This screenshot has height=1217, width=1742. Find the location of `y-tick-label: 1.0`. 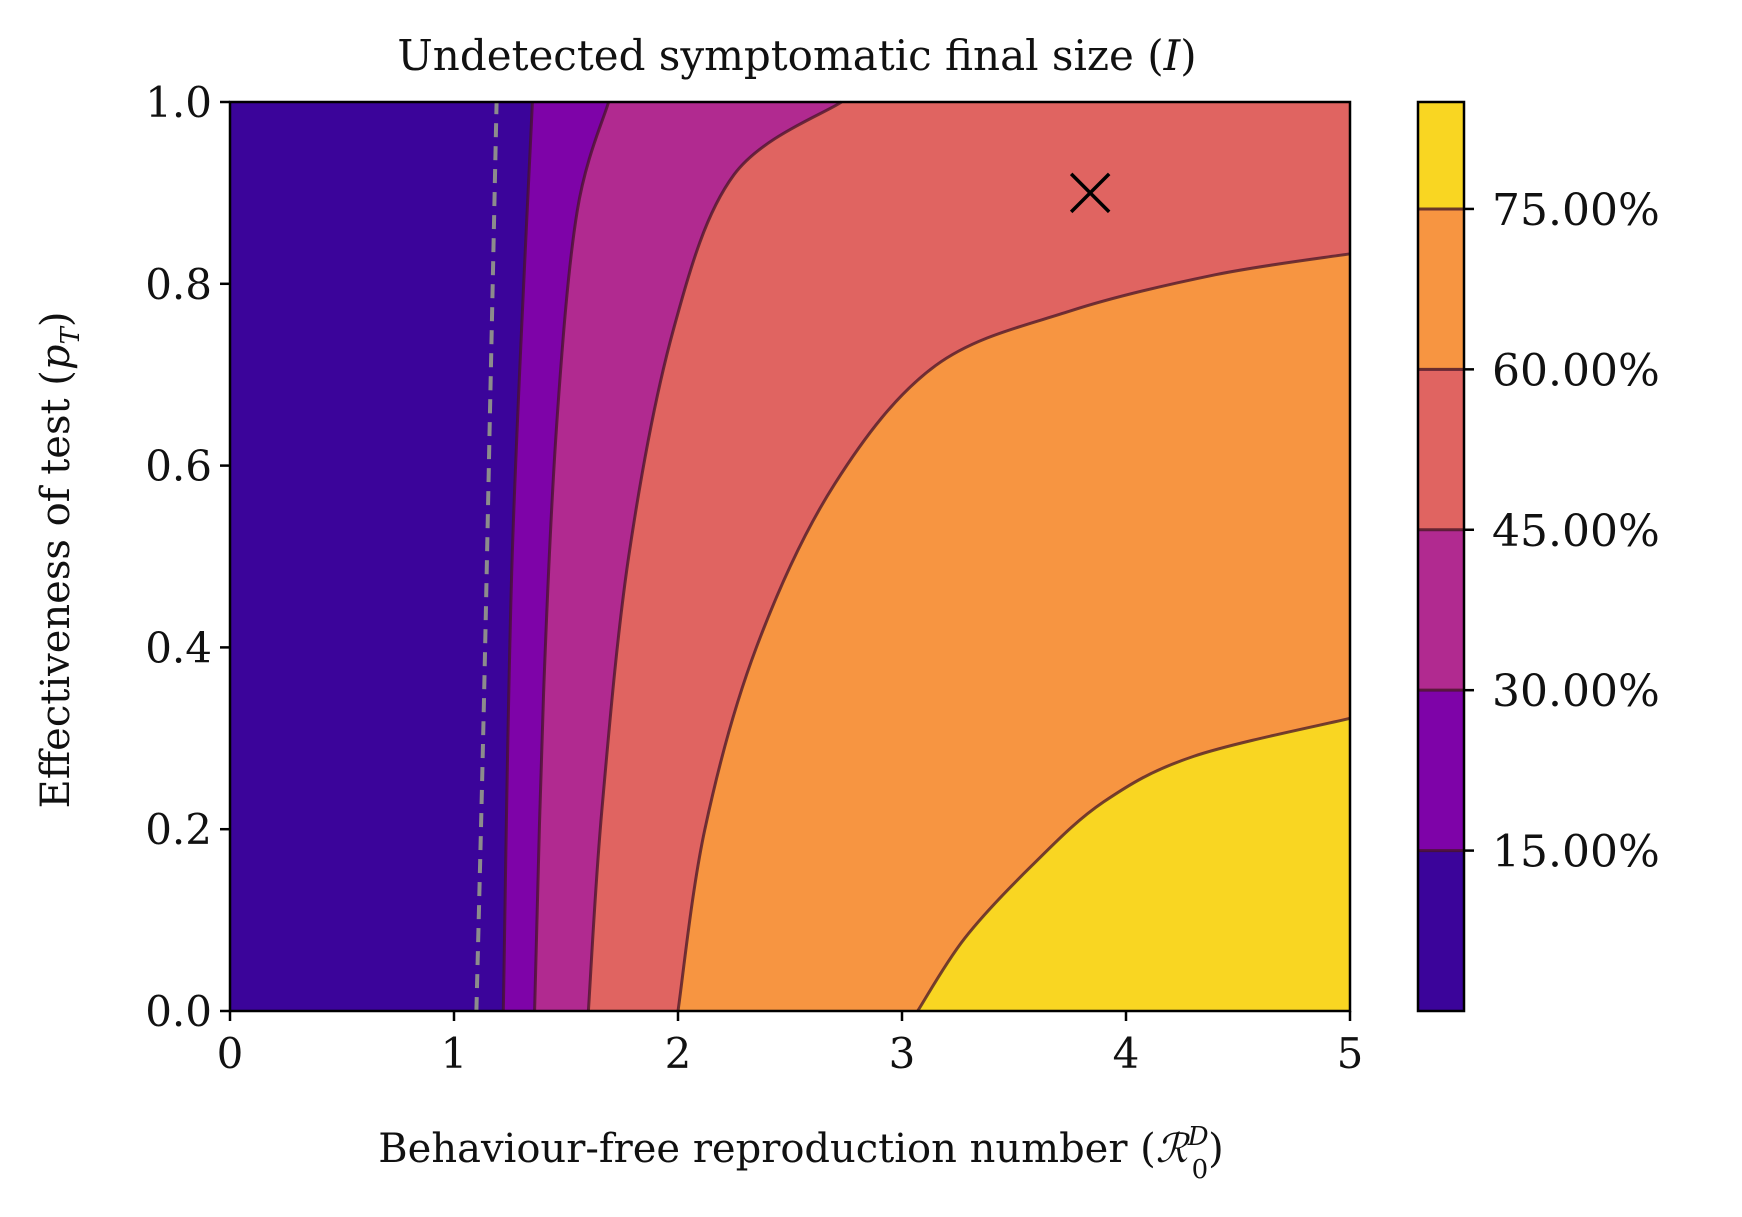

y-tick-label: 1.0 is located at coordinates (178, 102).